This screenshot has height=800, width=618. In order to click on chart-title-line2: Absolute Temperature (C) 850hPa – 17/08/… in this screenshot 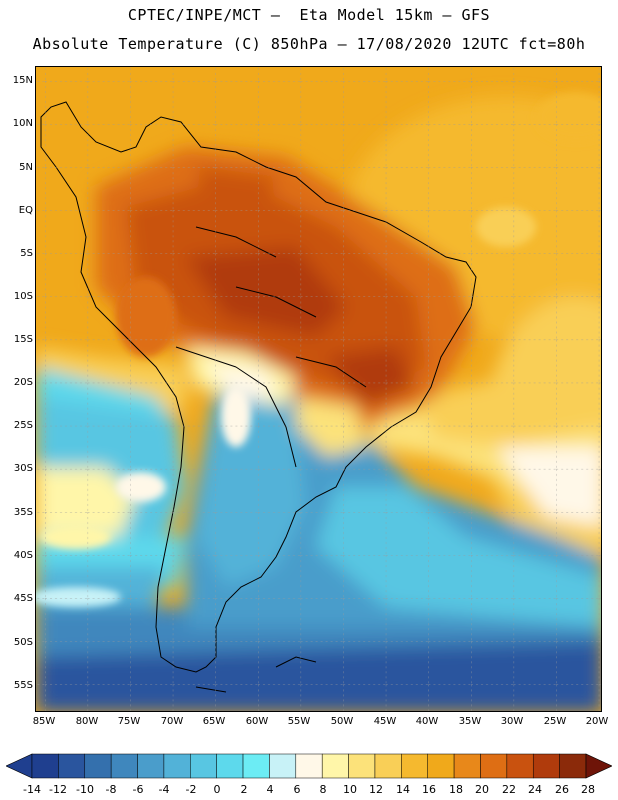, I will do `click(309, 44)`.